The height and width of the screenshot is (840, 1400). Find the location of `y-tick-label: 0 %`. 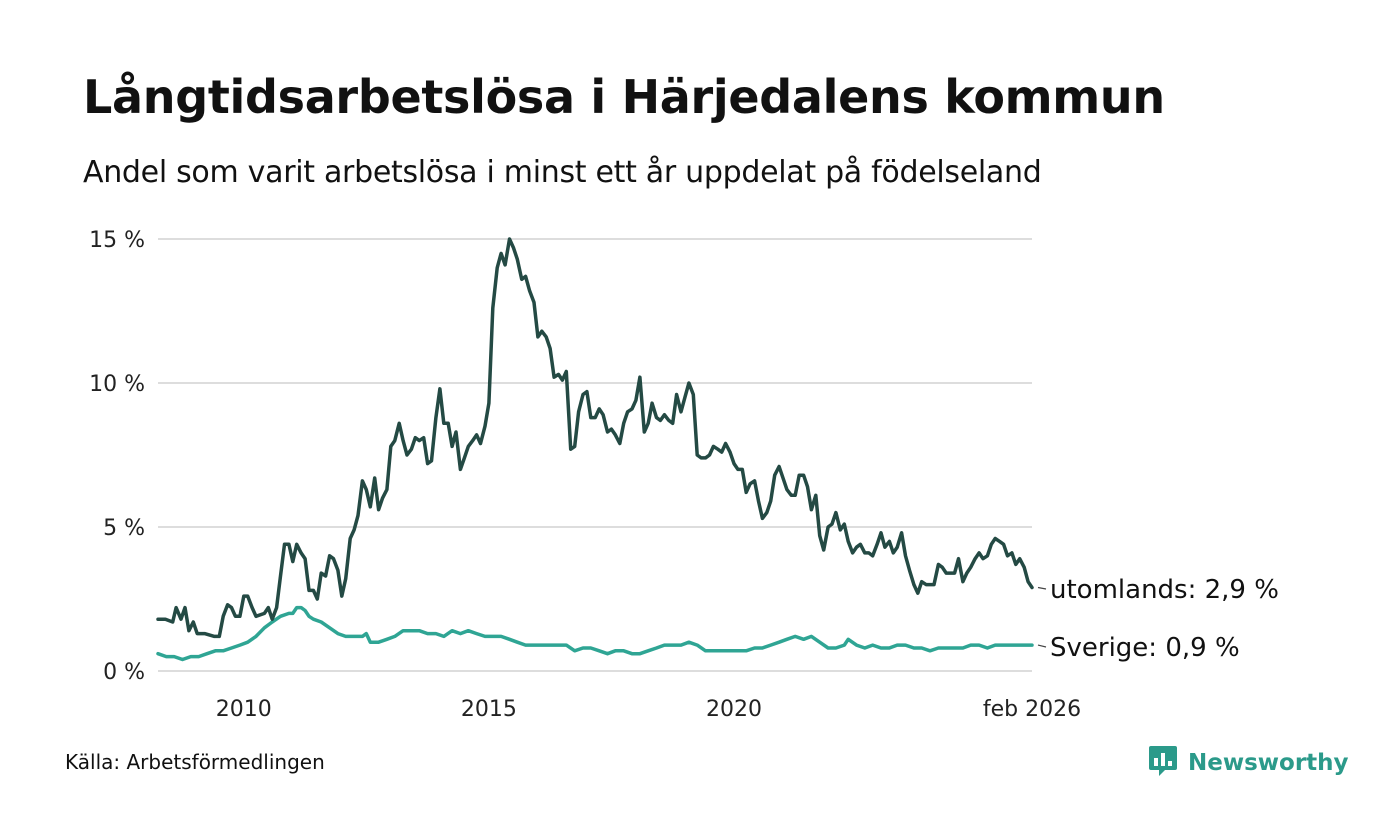

y-tick-label: 0 % is located at coordinates (124, 672).